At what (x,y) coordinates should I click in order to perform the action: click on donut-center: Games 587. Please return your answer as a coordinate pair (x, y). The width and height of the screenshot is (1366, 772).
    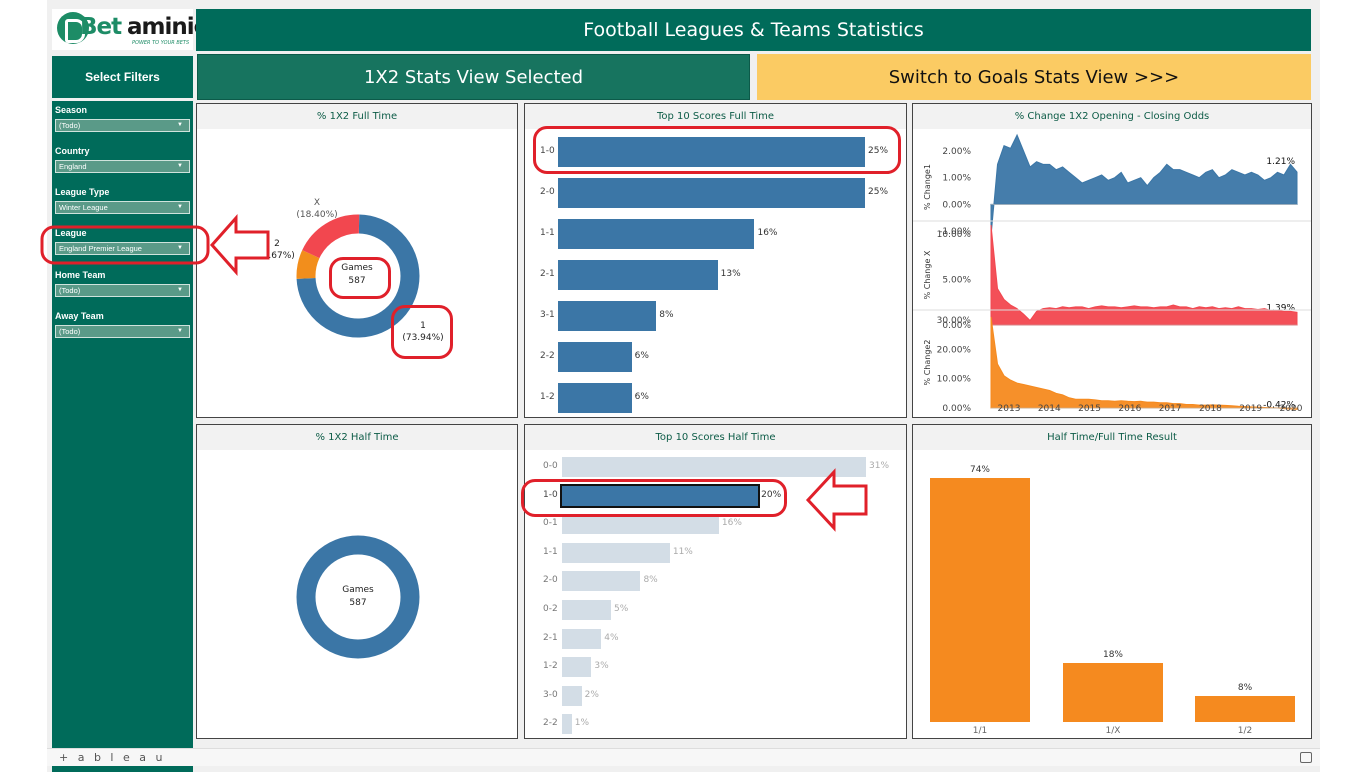
    Looking at the image, I should click on (357, 275).